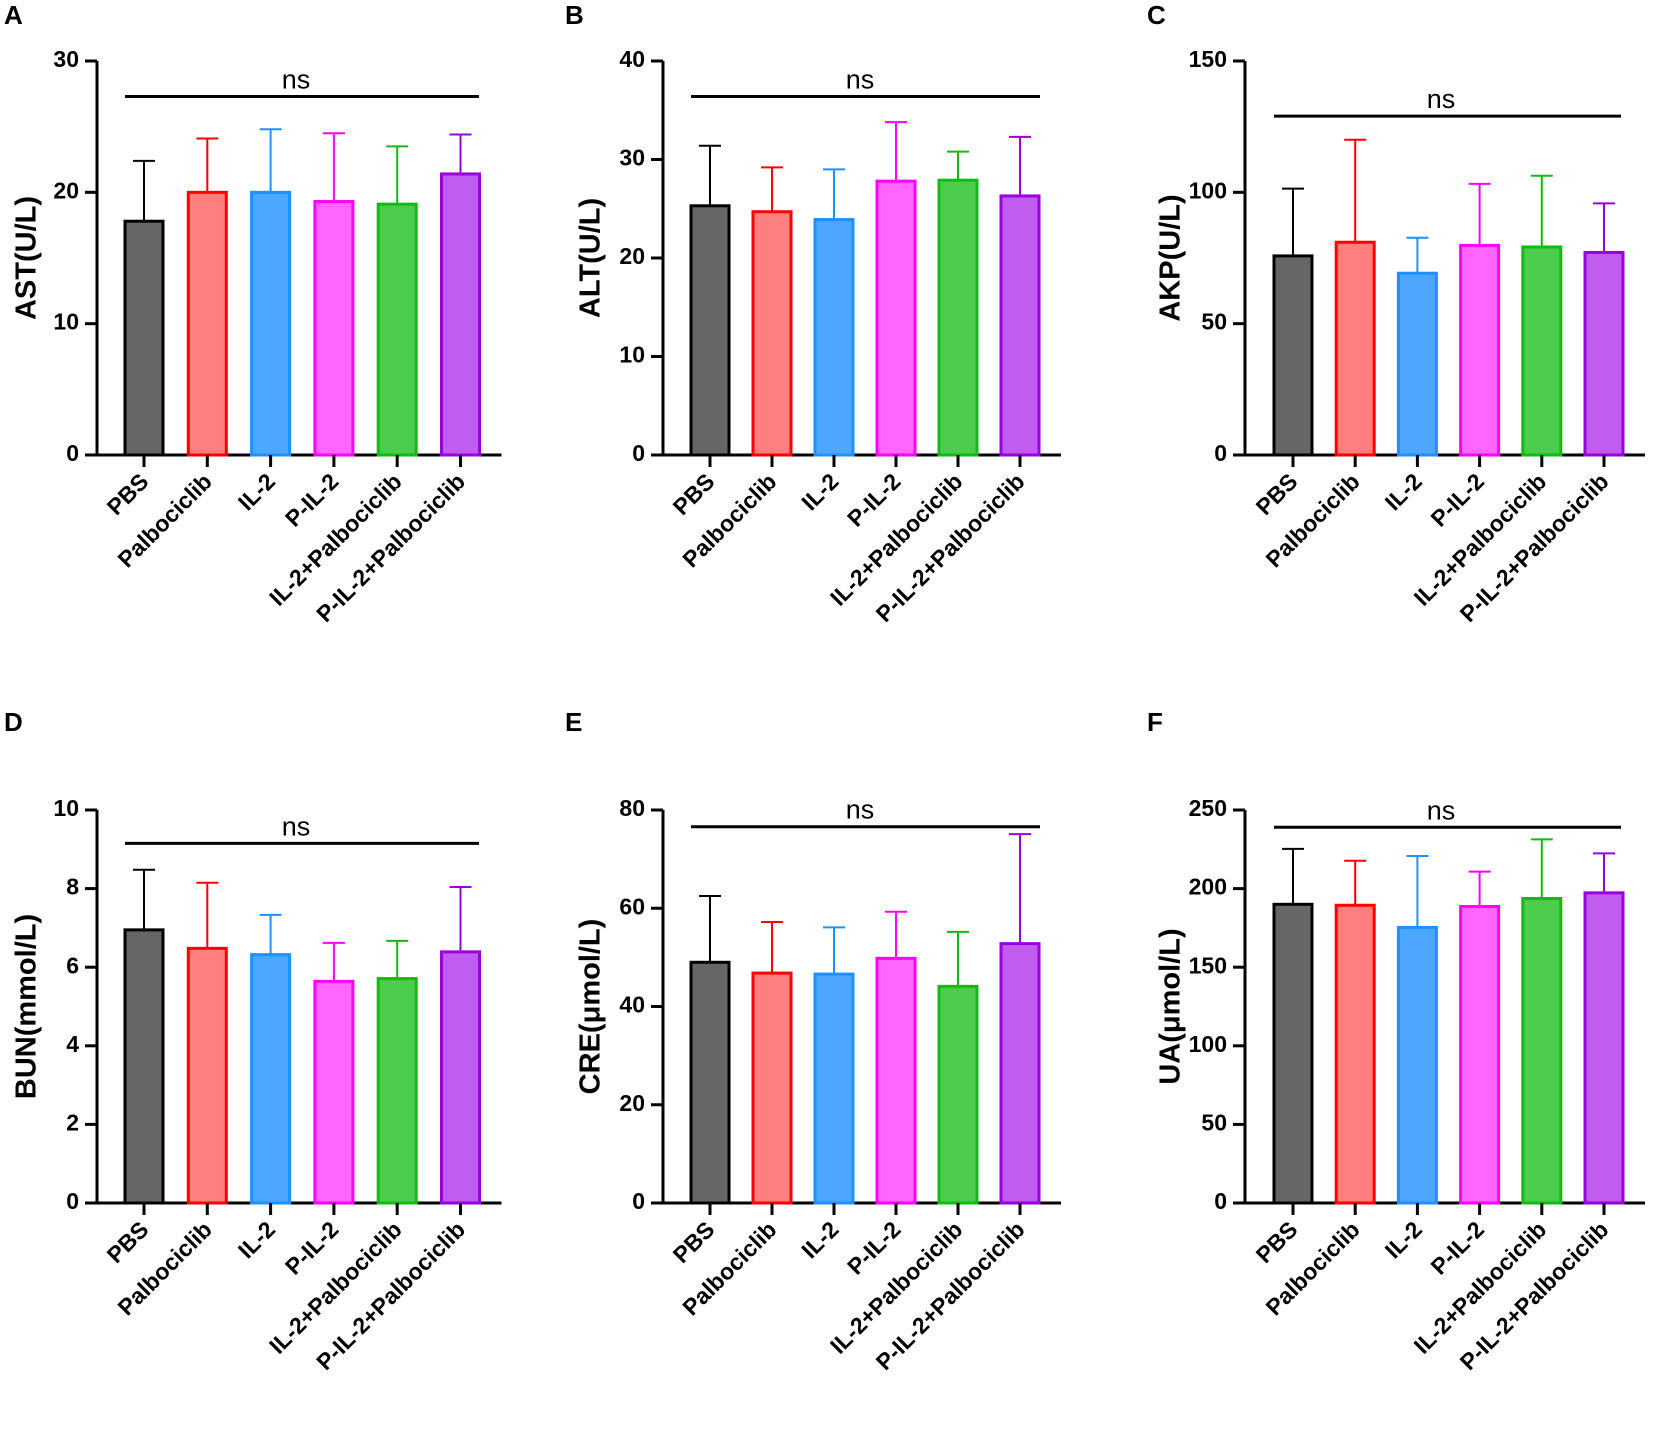 The width and height of the screenshot is (1654, 1431). What do you see at coordinates (574, 15) in the screenshot?
I see `panel-letter: B` at bounding box center [574, 15].